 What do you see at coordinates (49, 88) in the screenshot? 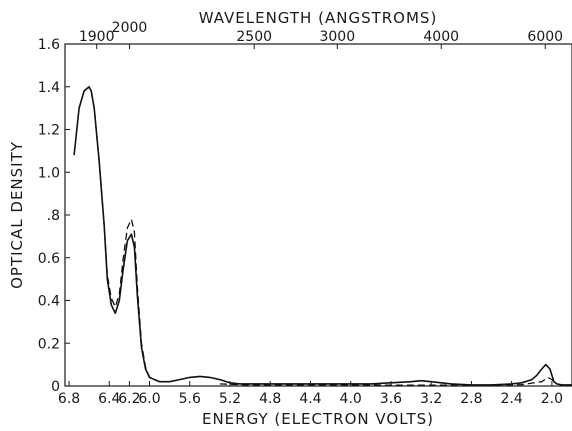
I see `y-tick-label: 1.4` at bounding box center [49, 88].